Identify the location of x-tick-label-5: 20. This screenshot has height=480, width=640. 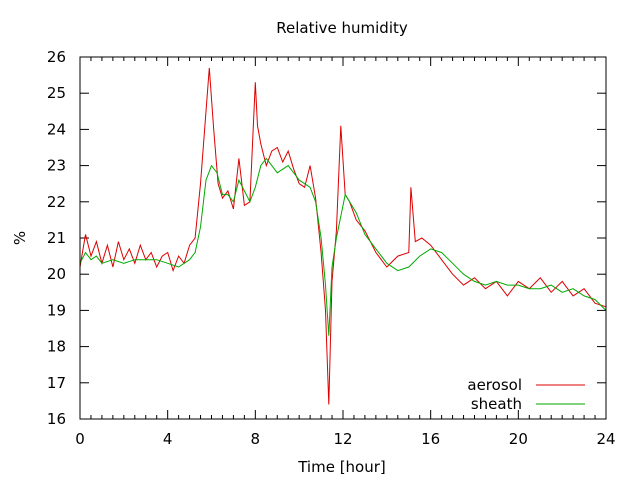
(518, 439).